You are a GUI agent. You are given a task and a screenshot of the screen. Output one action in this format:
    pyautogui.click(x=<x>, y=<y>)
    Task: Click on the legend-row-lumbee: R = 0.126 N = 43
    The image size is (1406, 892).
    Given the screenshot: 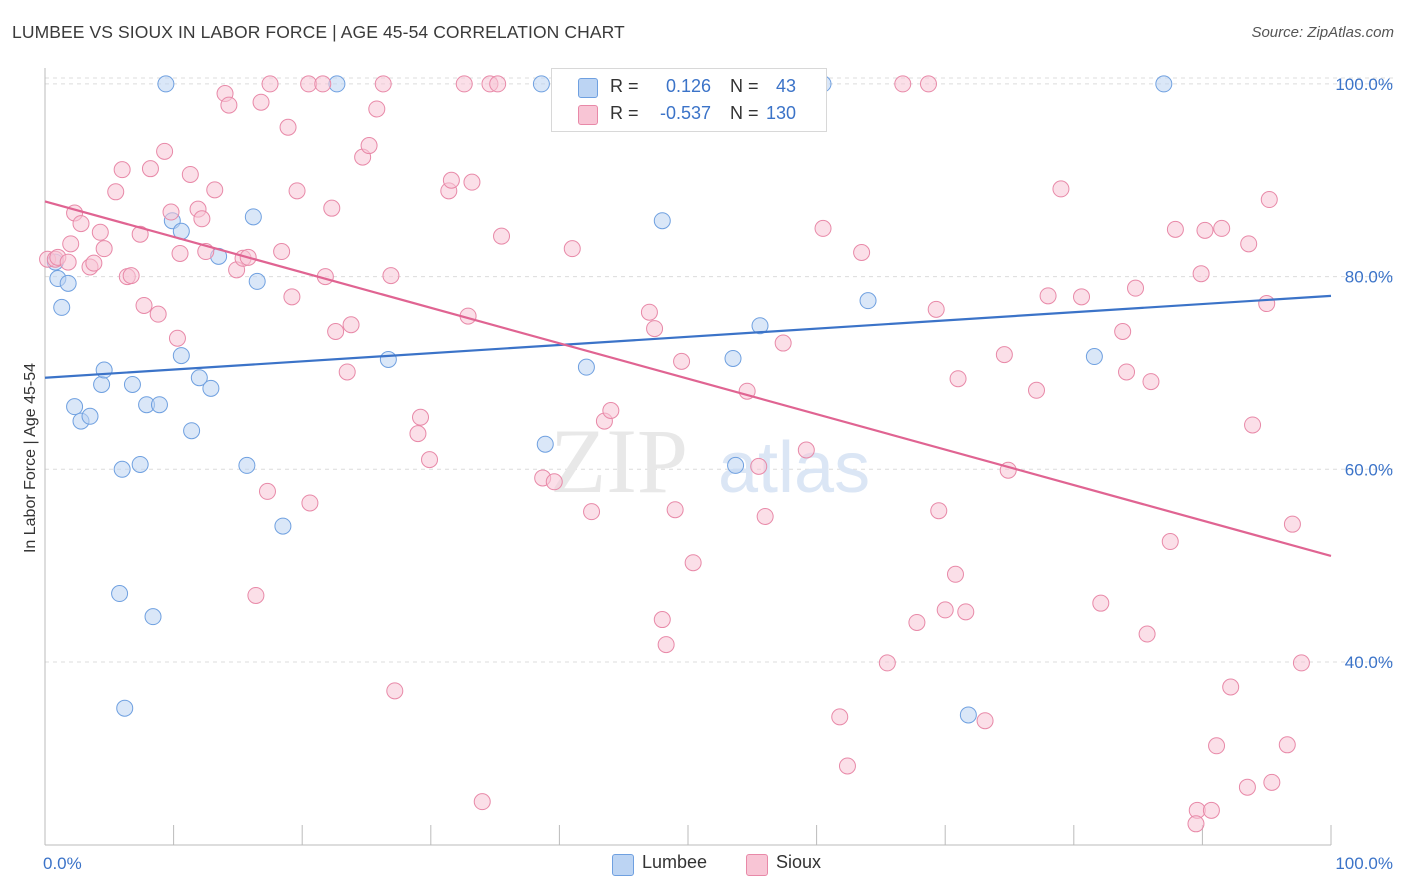 What is the action you would take?
    pyautogui.click(x=689, y=87)
    